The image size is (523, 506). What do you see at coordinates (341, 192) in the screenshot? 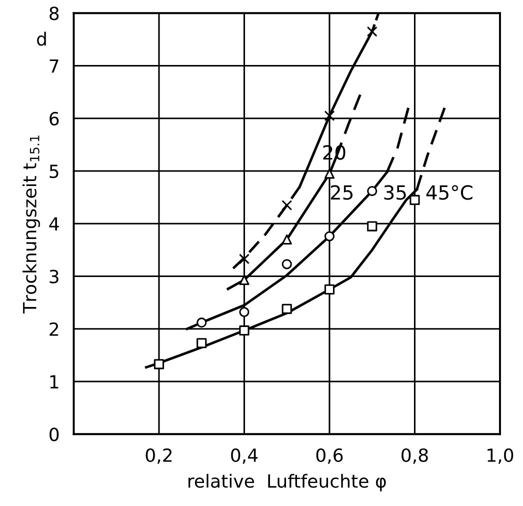
I see `annotation: 25` at bounding box center [341, 192].